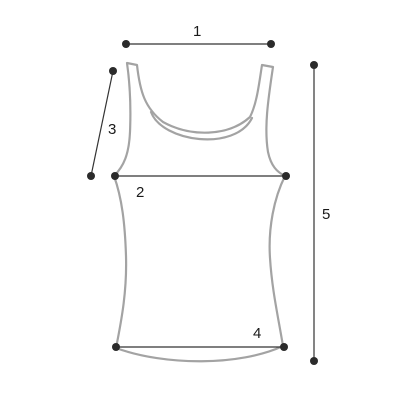  I want to click on measurement-4-end-point, so click(284, 347).